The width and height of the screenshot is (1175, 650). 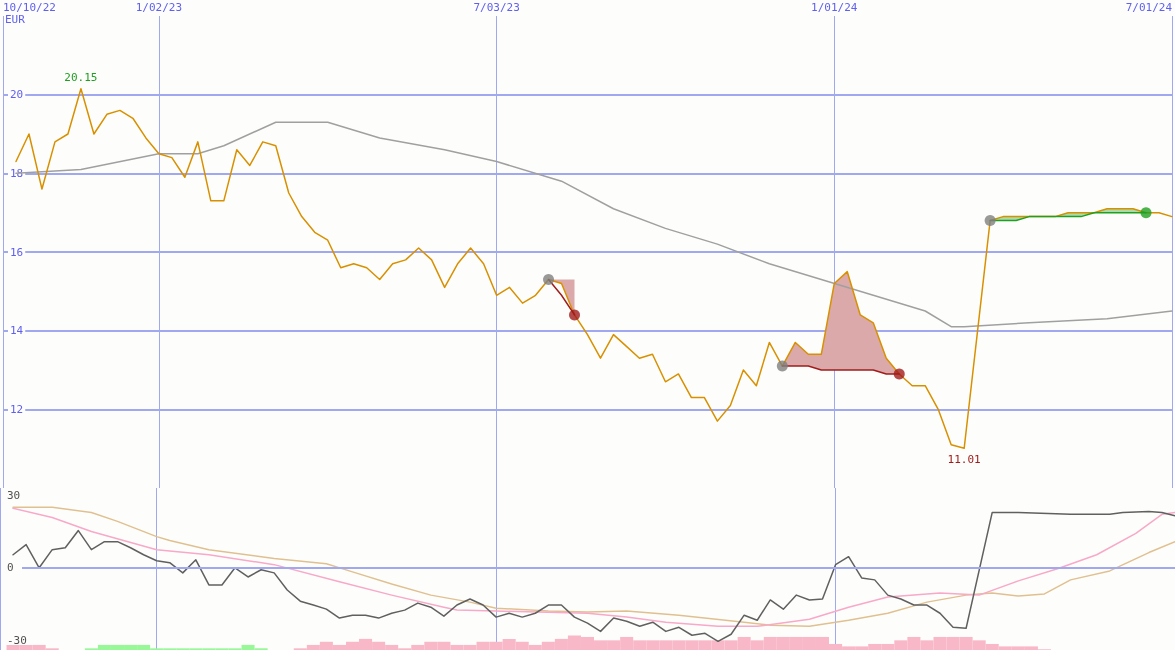 What do you see at coordinates (14, 495) in the screenshot?
I see `y-tick-label: 30` at bounding box center [14, 495].